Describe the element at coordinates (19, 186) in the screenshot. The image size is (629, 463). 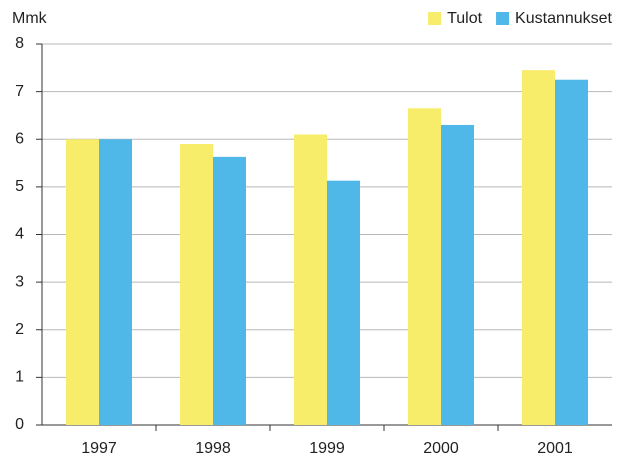
I see `y-tick-label: 5` at that location.